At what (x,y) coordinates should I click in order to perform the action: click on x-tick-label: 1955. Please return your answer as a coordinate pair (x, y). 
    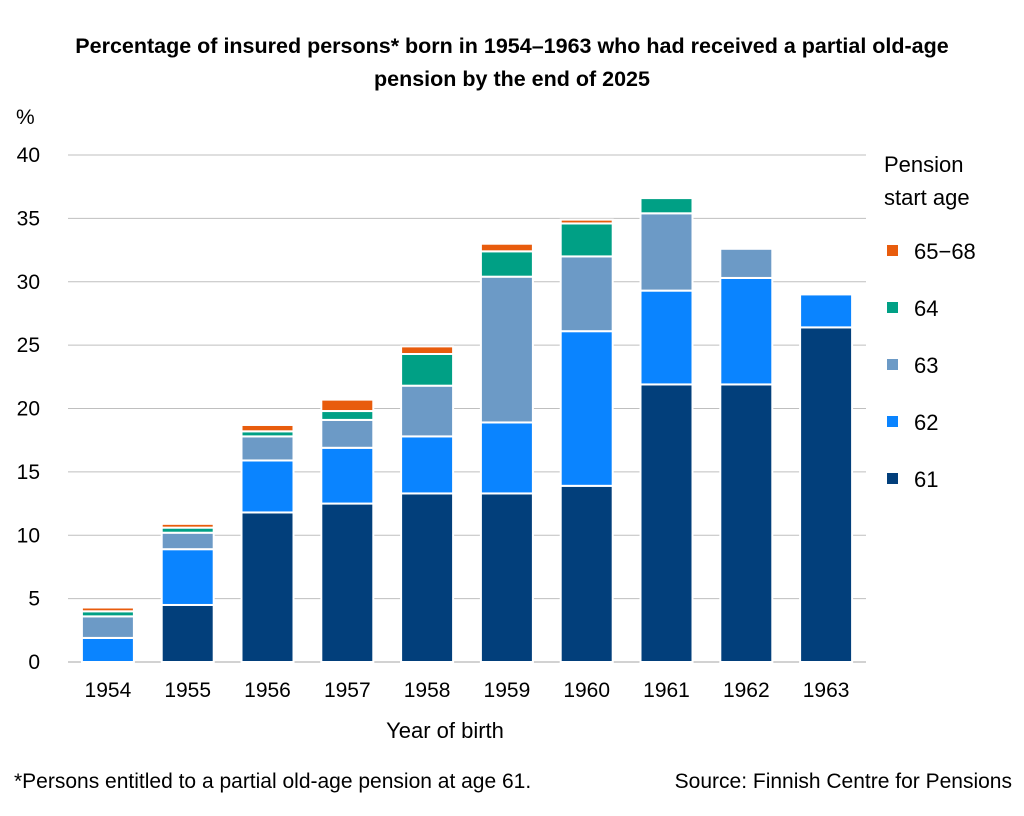
    Looking at the image, I should click on (187, 690).